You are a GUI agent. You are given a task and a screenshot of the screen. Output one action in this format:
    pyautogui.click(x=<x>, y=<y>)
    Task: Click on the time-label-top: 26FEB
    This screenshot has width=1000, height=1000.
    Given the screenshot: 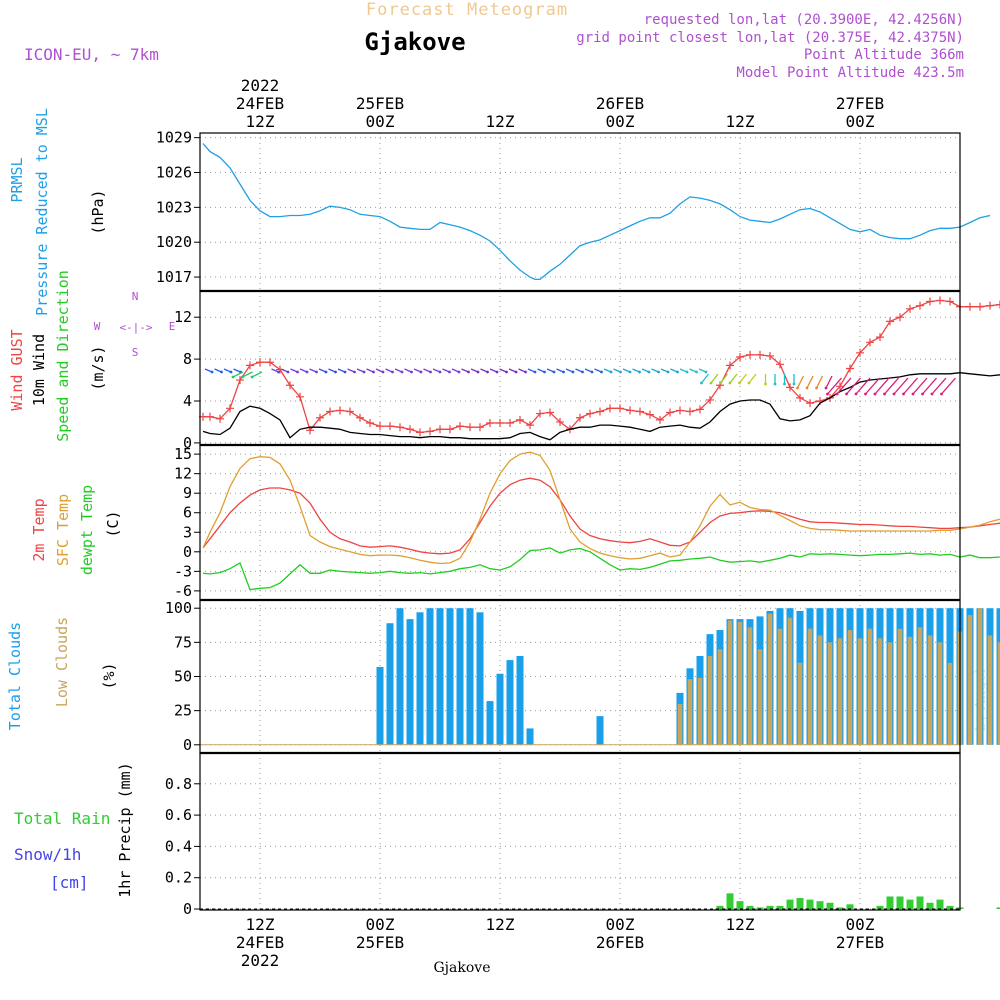 What is the action you would take?
    pyautogui.click(x=620, y=103)
    